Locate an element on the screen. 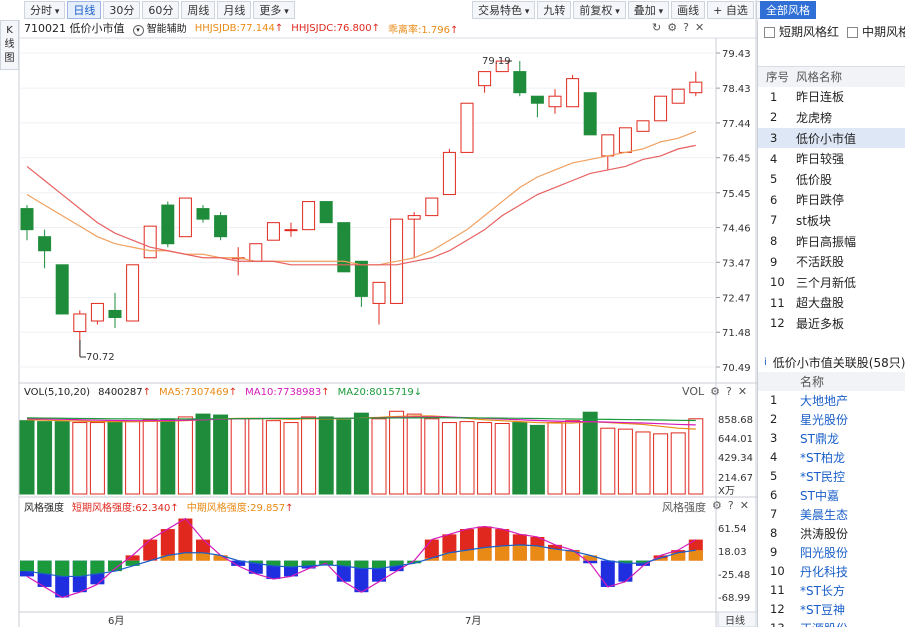 Image resolution: width=905 pixels, height=627 pixels. arrow-up-icon: ↑ is located at coordinates (279, 28).